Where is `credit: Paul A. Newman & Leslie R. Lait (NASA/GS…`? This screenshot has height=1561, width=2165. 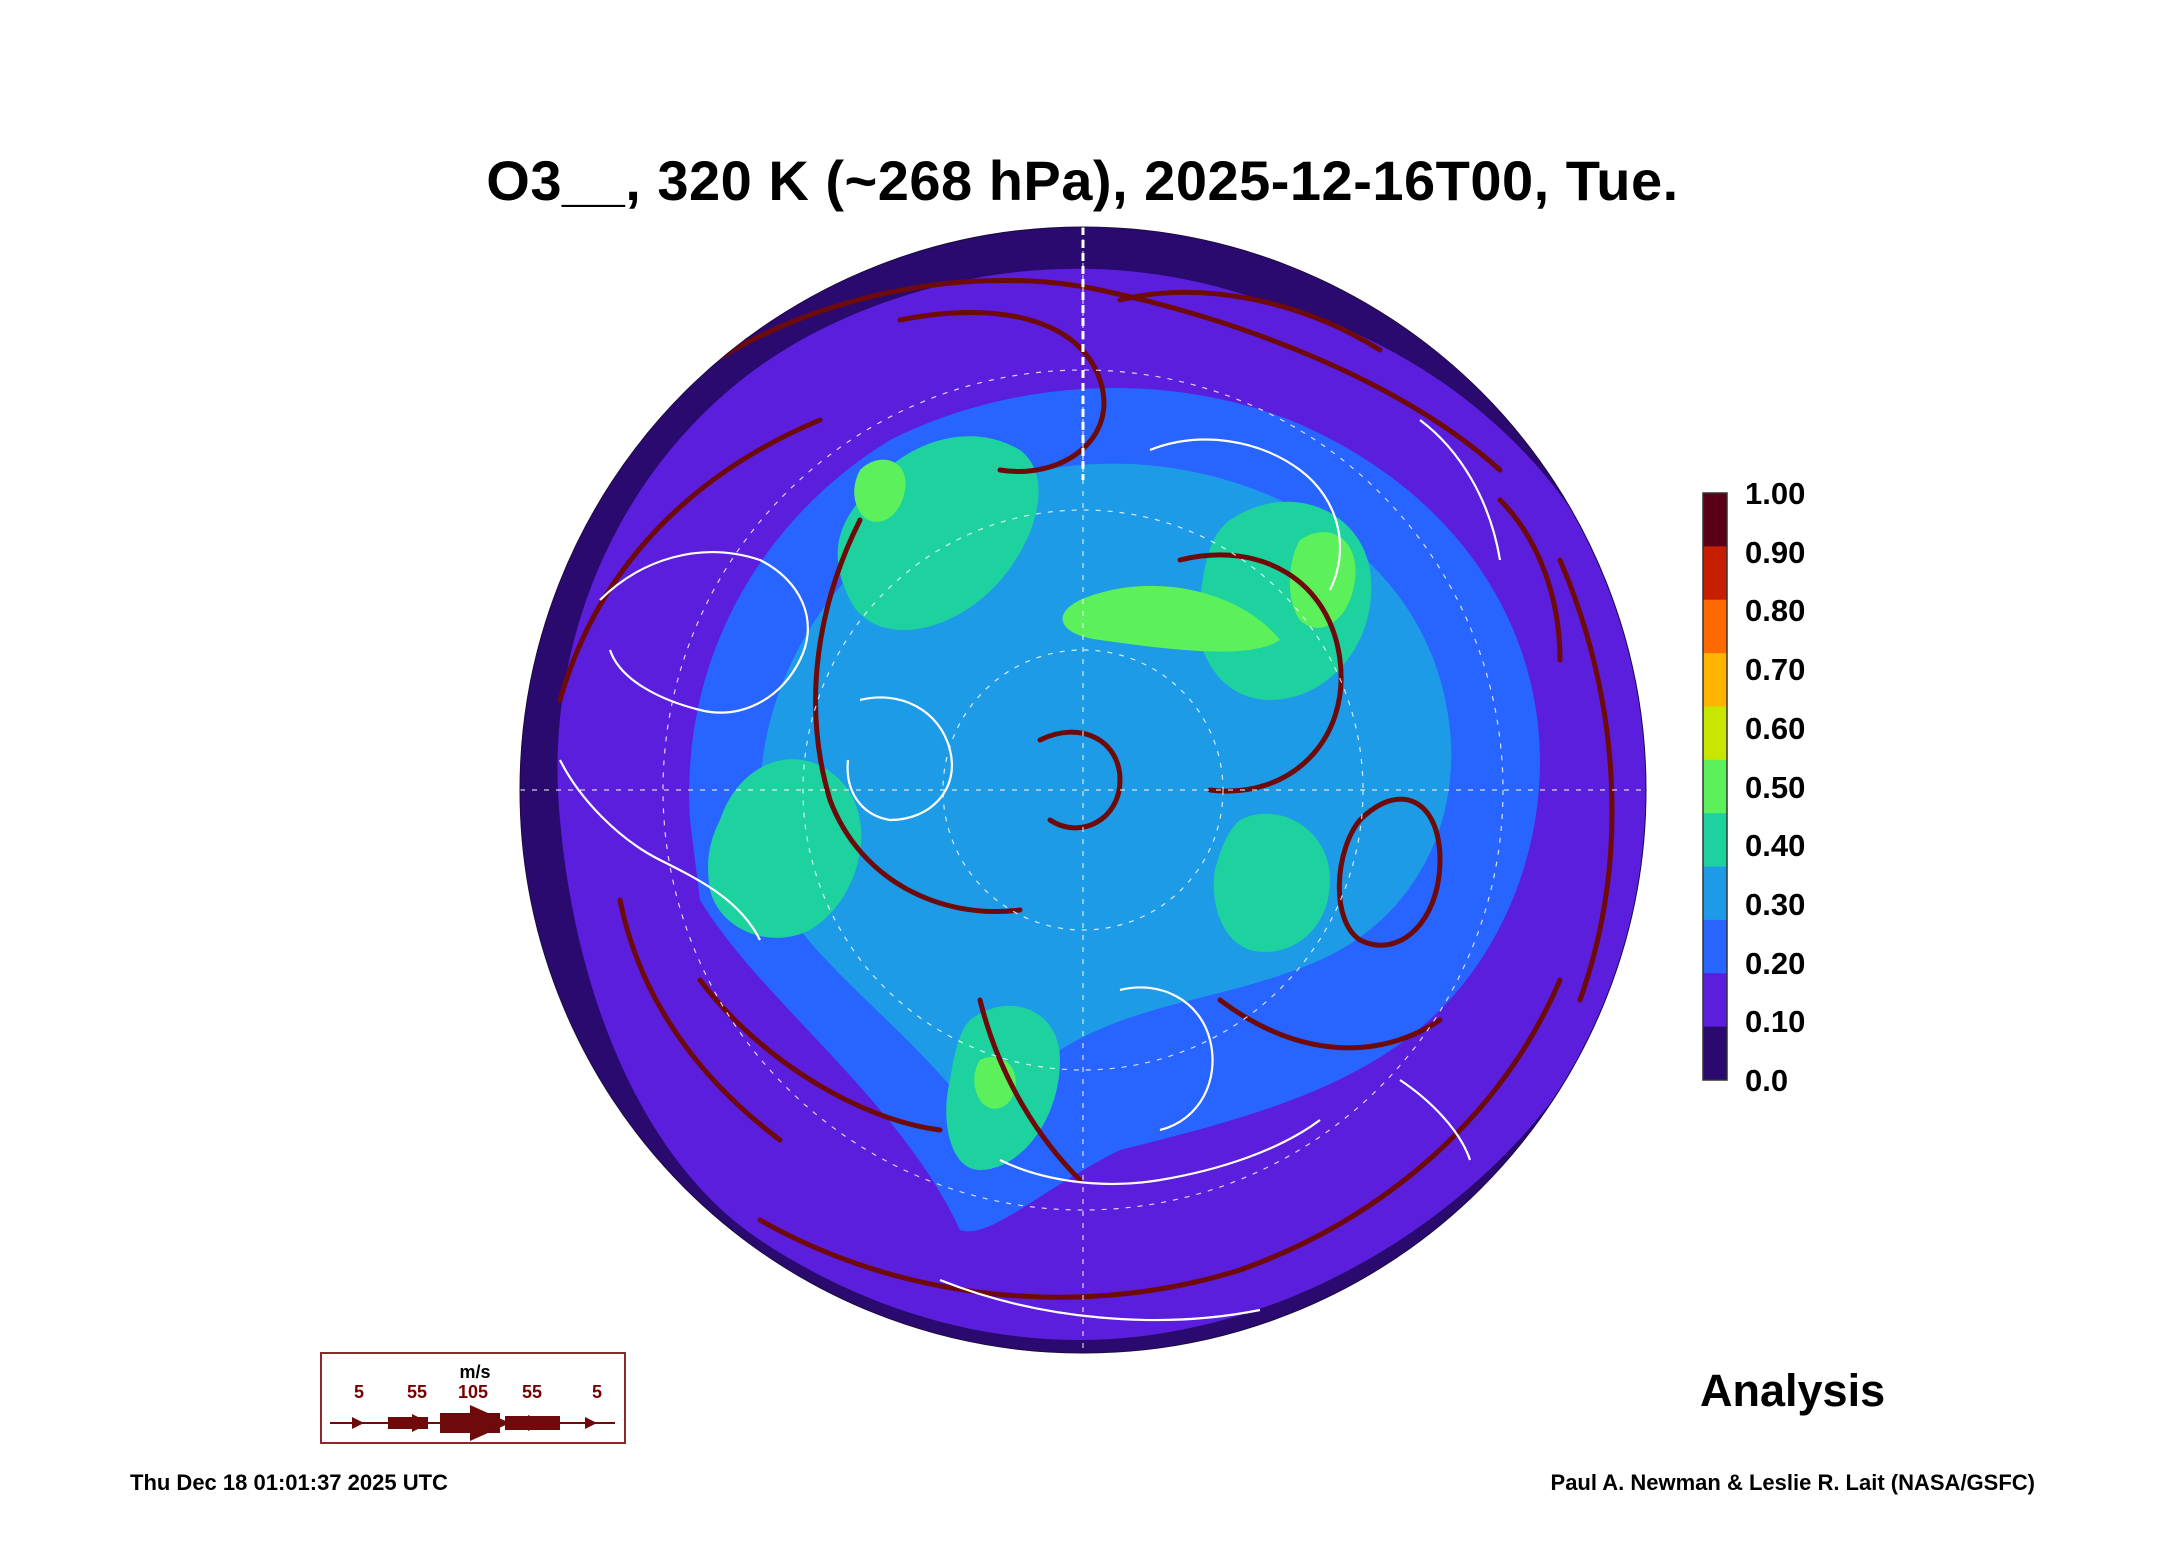 credit: Paul A. Newman & Leslie R. Lait (NASA/GS… is located at coordinates (1792, 1482).